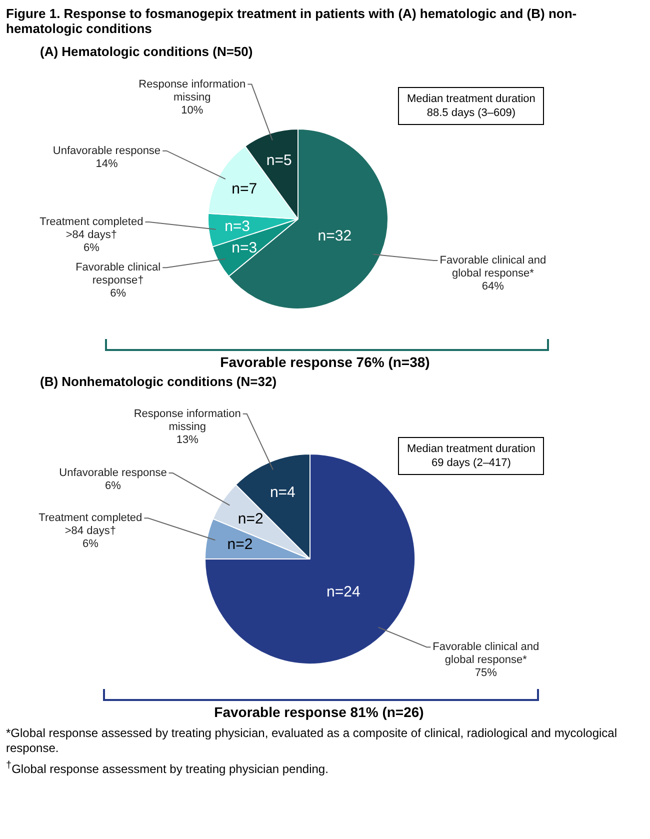  Describe the element at coordinates (118, 281) in the screenshot. I see `slice-label: Favorable clinical response† 6%` at that location.